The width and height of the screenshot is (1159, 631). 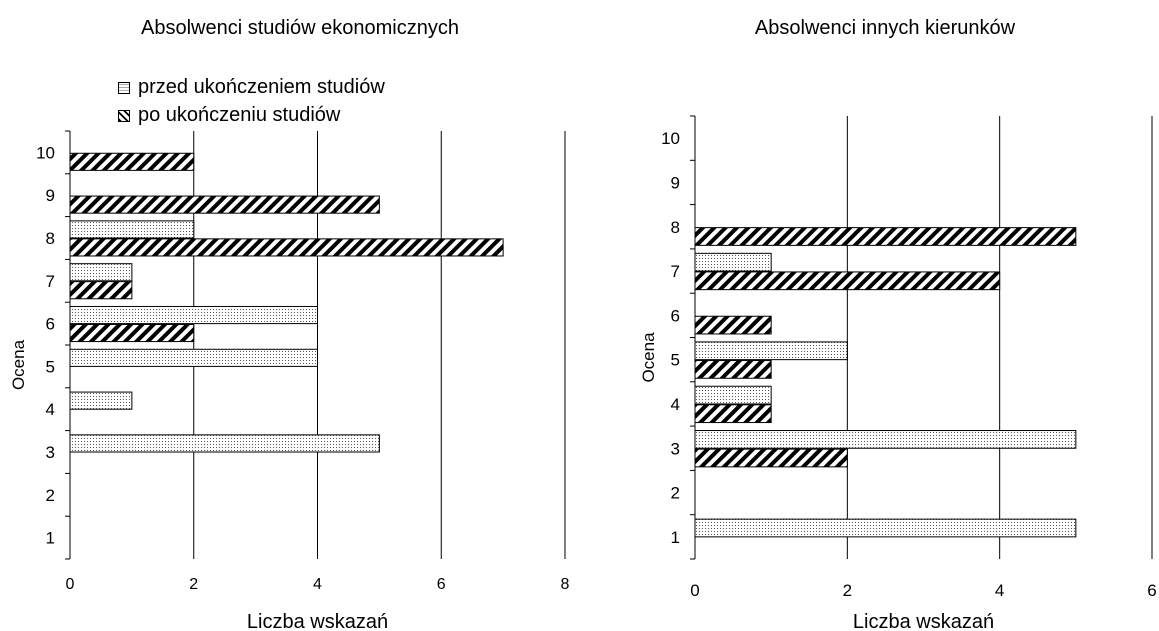 What do you see at coordinates (50, 452) in the screenshot?
I see `chart1-category-label: 3` at bounding box center [50, 452].